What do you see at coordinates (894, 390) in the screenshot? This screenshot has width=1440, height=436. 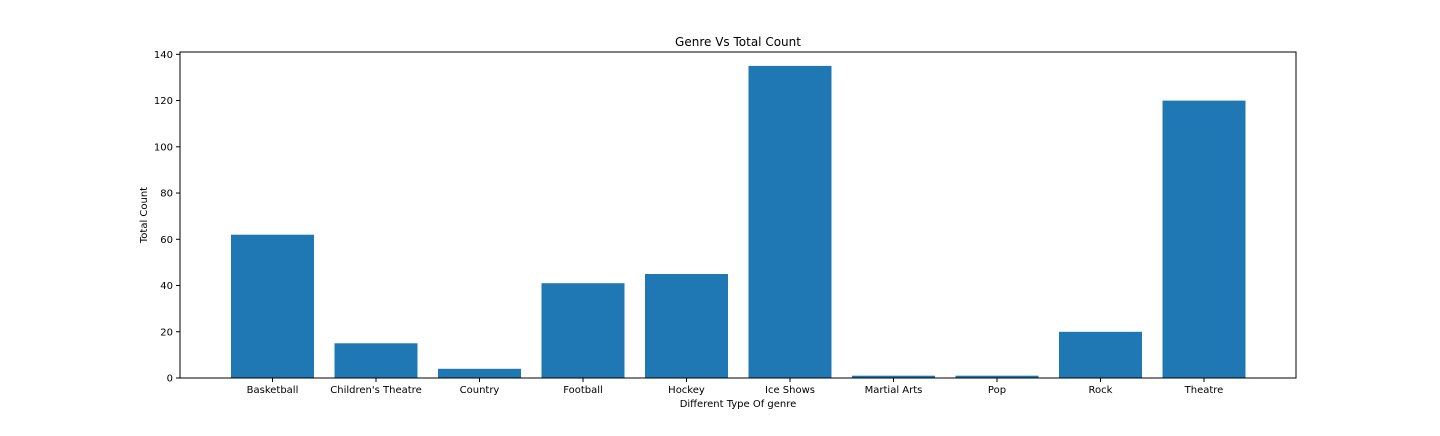 I see `x-tick-label: Martial Arts` at bounding box center [894, 390].